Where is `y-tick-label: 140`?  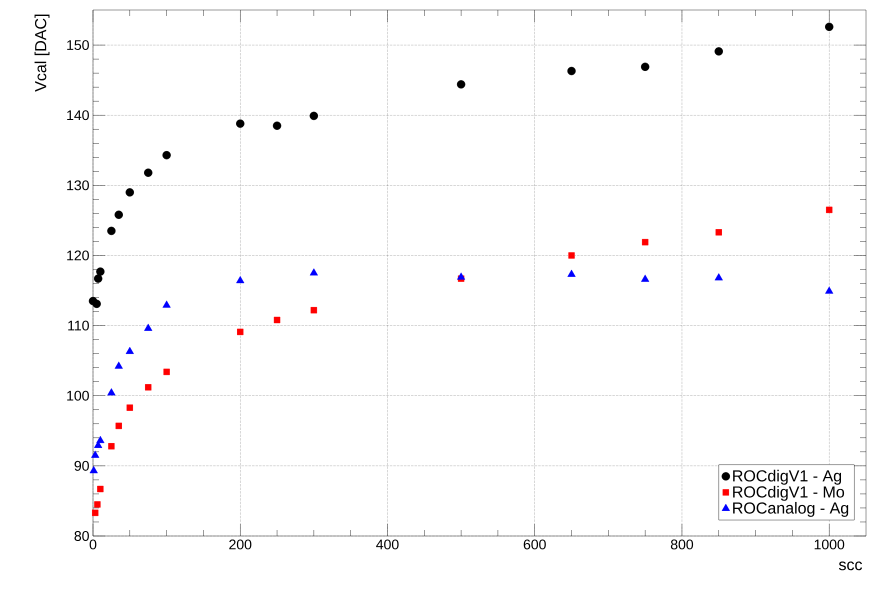 y-tick-label: 140 is located at coordinates (78, 115).